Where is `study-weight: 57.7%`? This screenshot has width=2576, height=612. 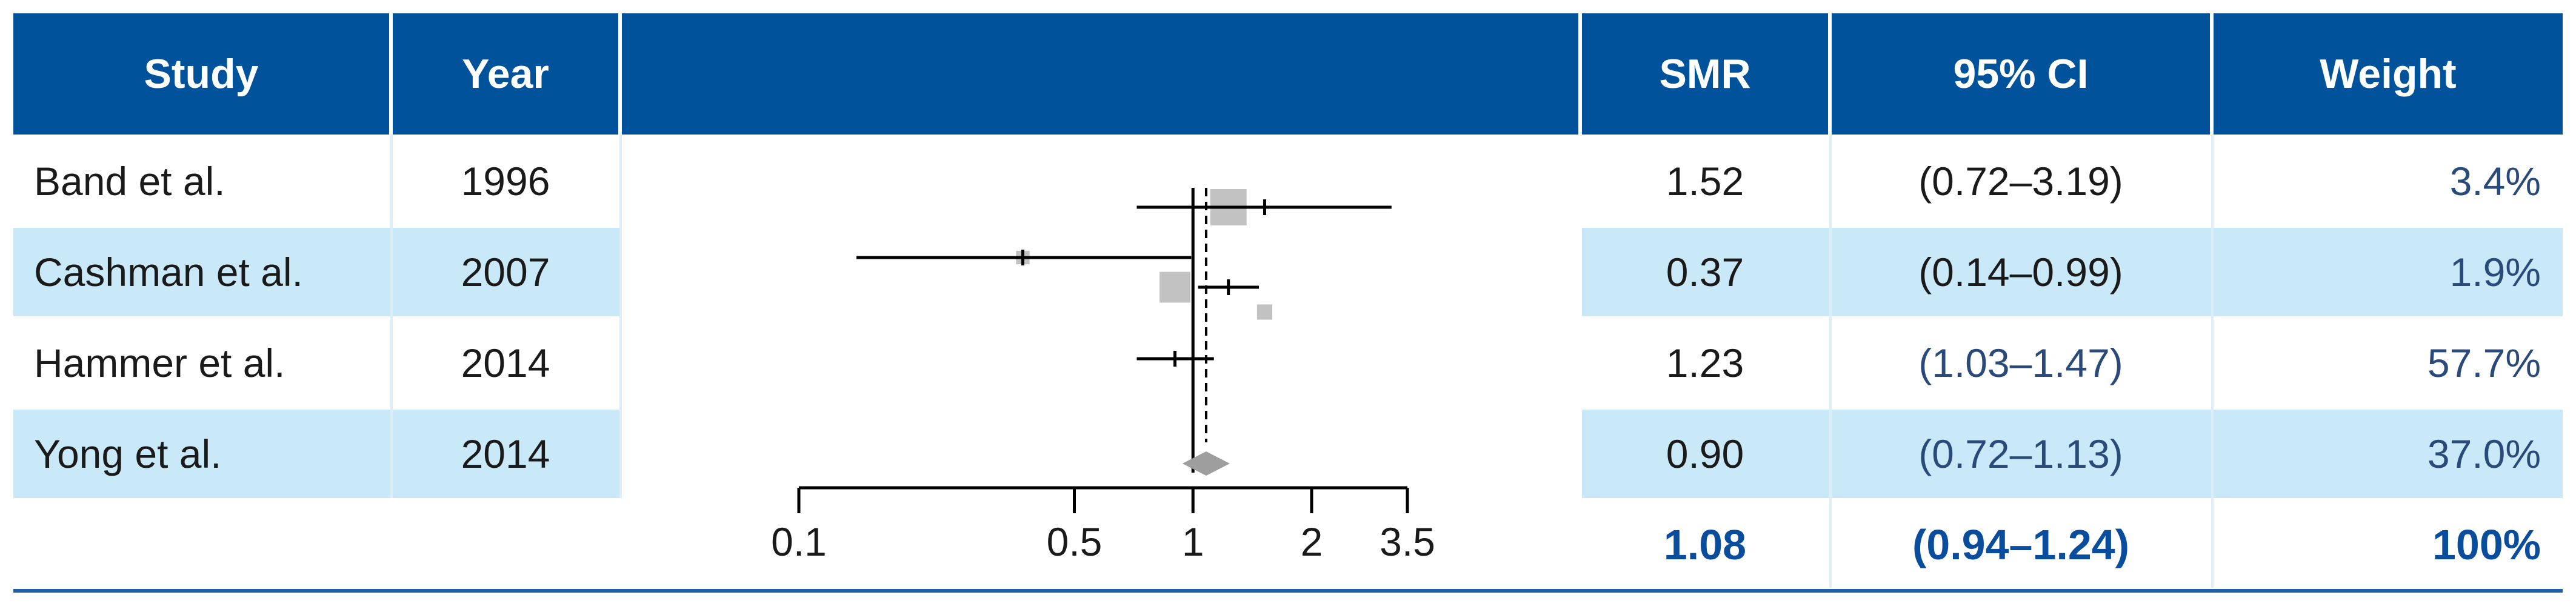 study-weight: 57.7% is located at coordinates (2484, 363).